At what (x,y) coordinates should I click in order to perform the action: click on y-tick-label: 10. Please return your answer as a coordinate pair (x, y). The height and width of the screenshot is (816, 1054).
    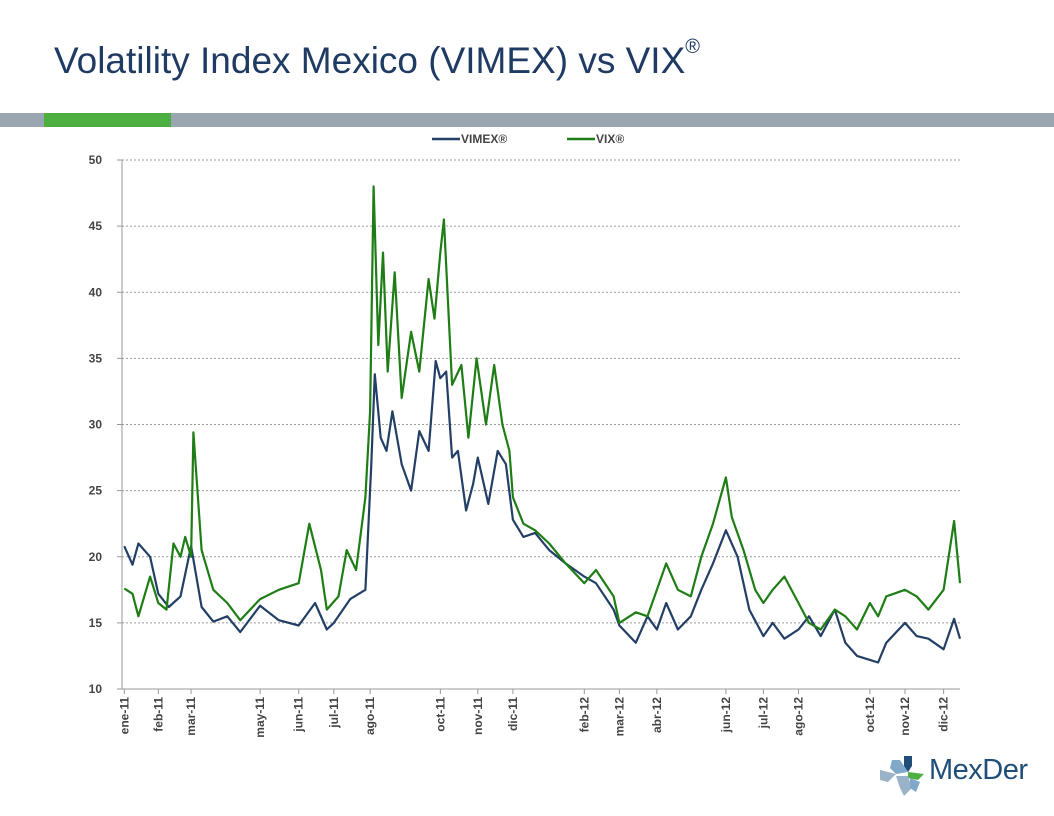
    Looking at the image, I should click on (96, 689).